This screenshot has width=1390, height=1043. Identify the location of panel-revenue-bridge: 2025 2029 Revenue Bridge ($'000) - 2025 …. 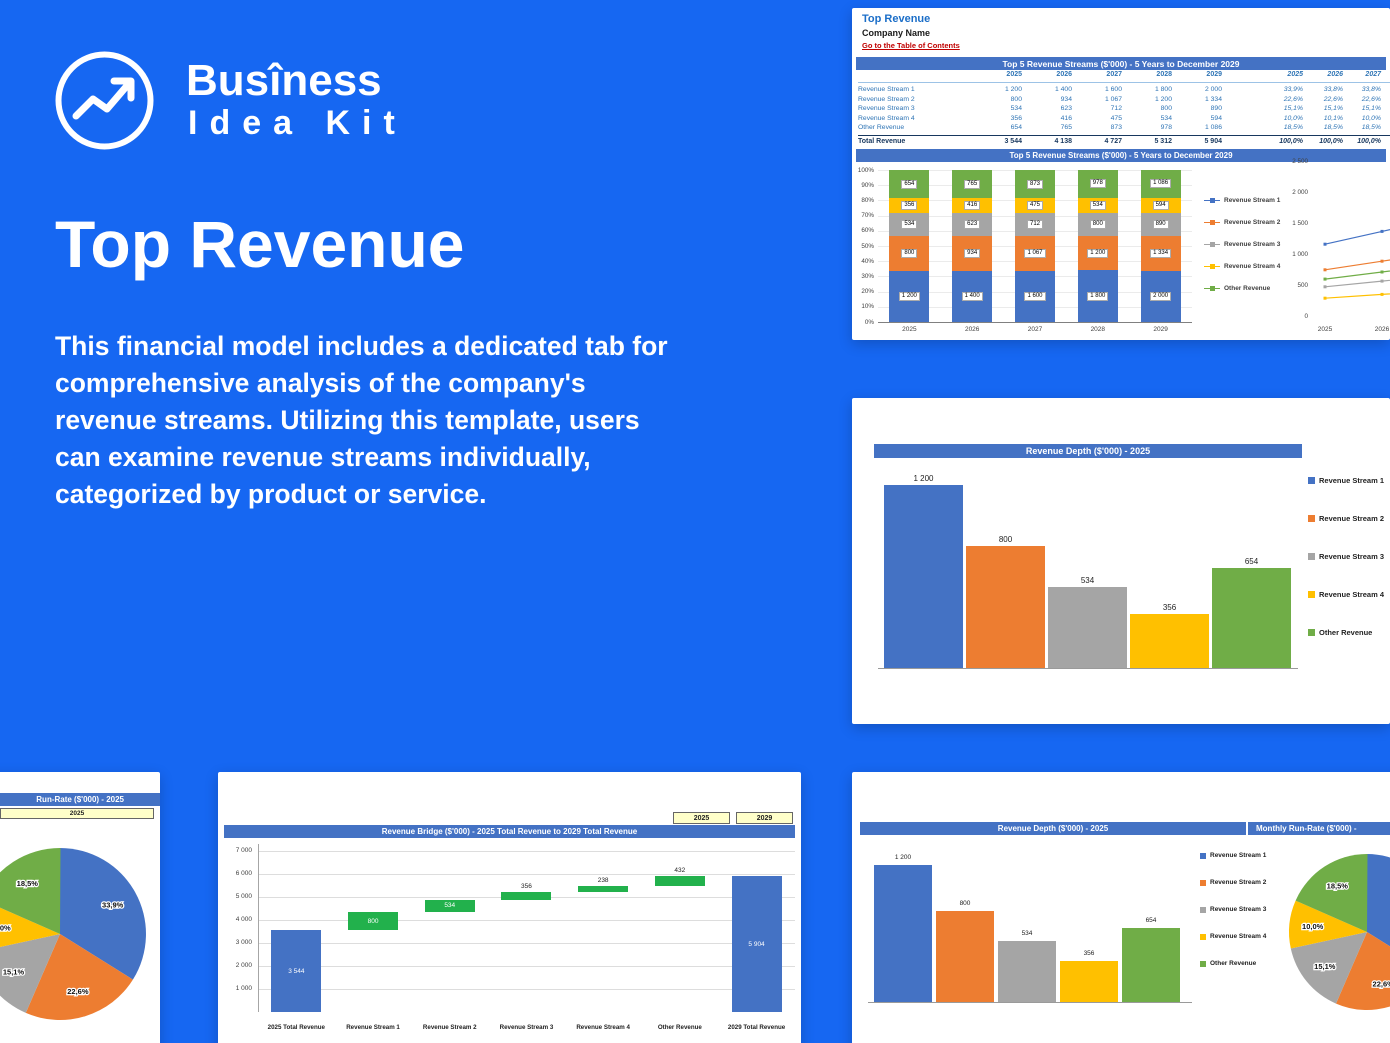
(509, 907).